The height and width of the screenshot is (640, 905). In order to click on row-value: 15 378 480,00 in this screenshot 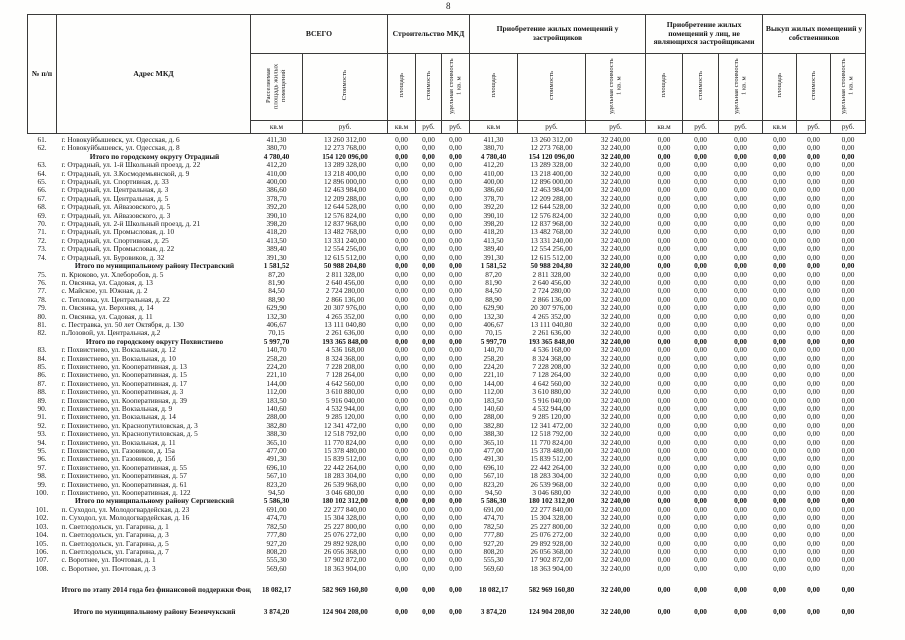, I will do `click(345, 451)`.